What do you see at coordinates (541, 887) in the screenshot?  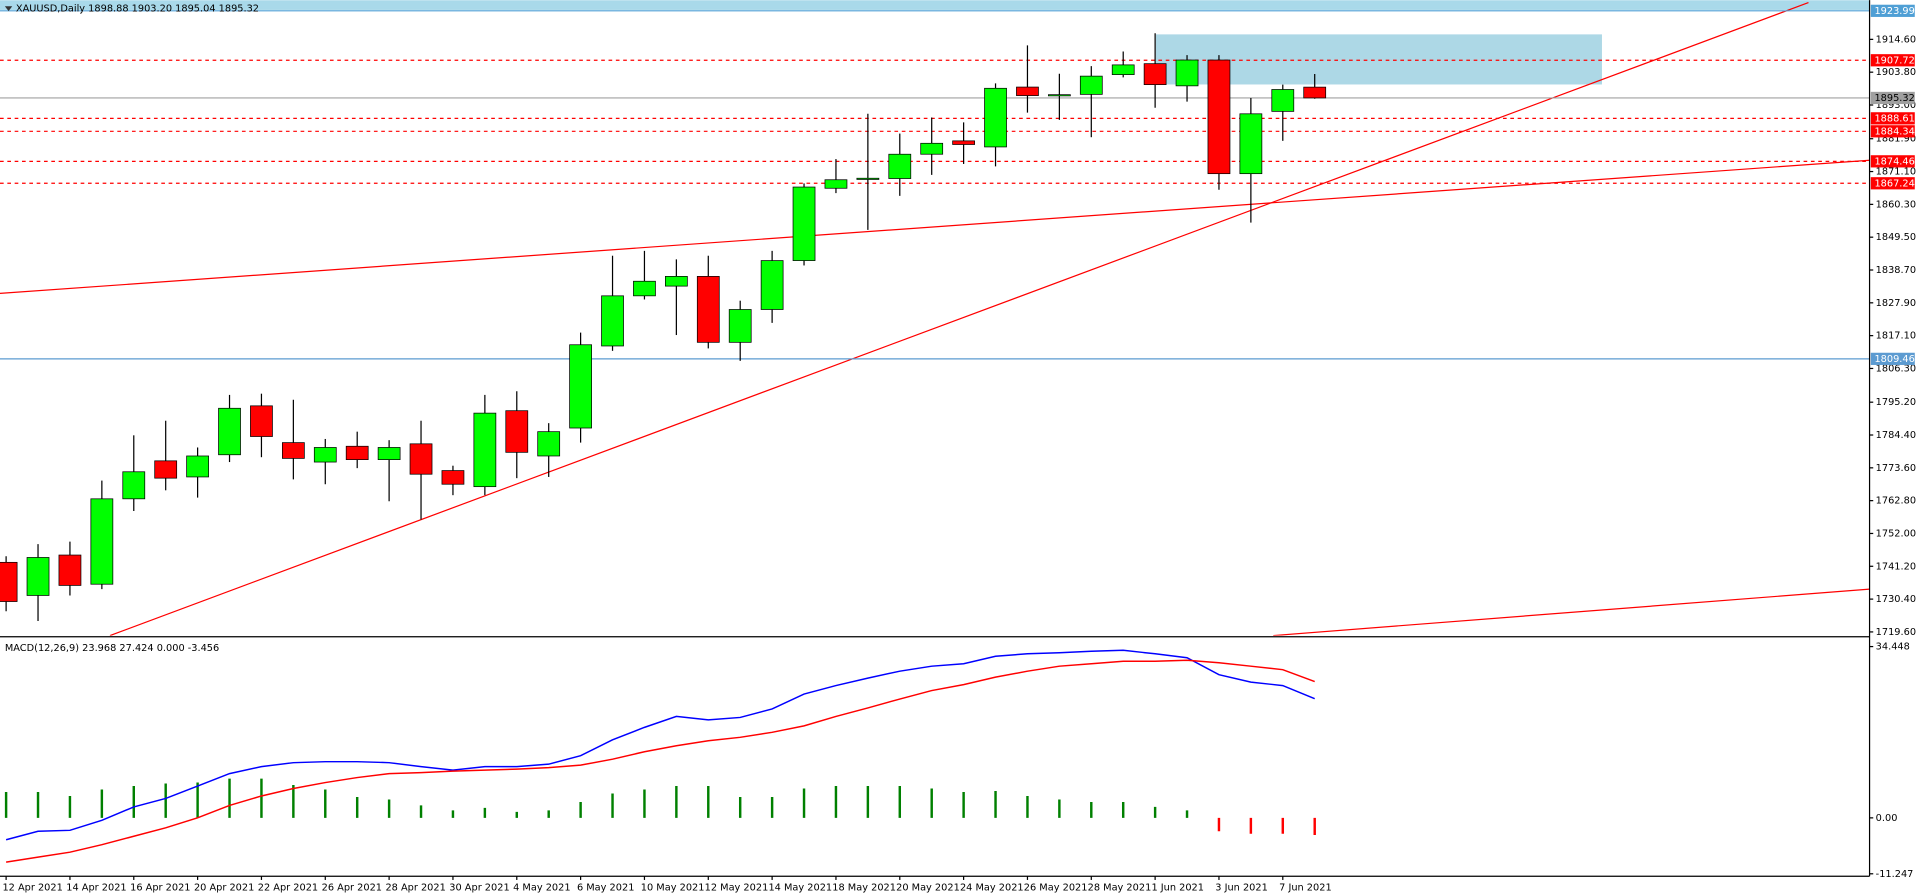 I see `x-tick-label: 4 May 2021` at bounding box center [541, 887].